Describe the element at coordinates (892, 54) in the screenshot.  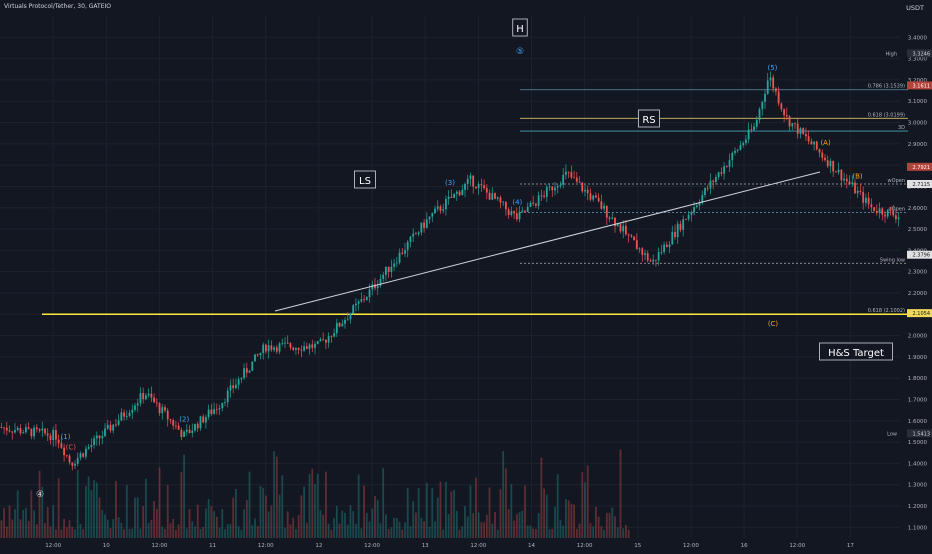
I see `high-label: High` at that location.